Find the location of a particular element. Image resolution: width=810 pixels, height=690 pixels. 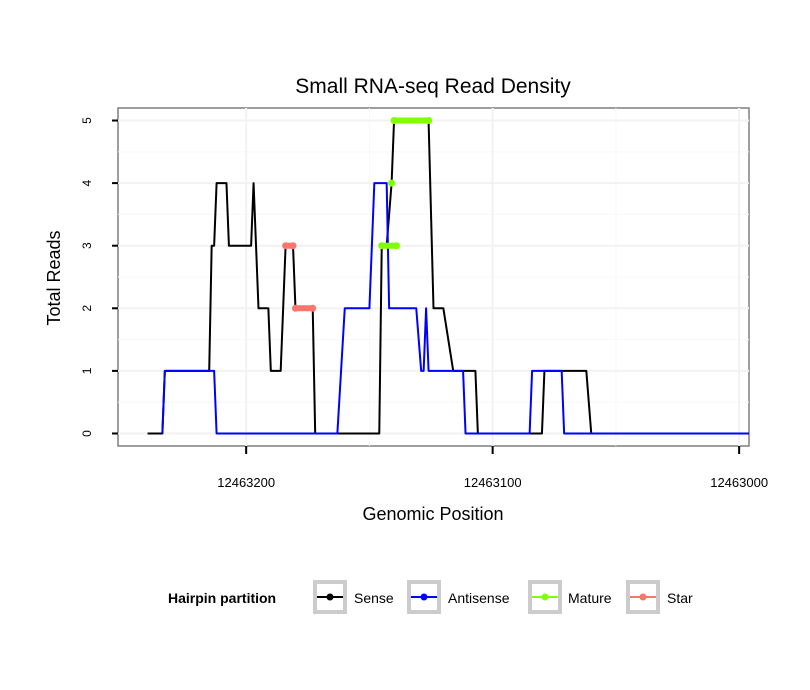

legend-item-antisense: Antisense is located at coordinates (458, 597).